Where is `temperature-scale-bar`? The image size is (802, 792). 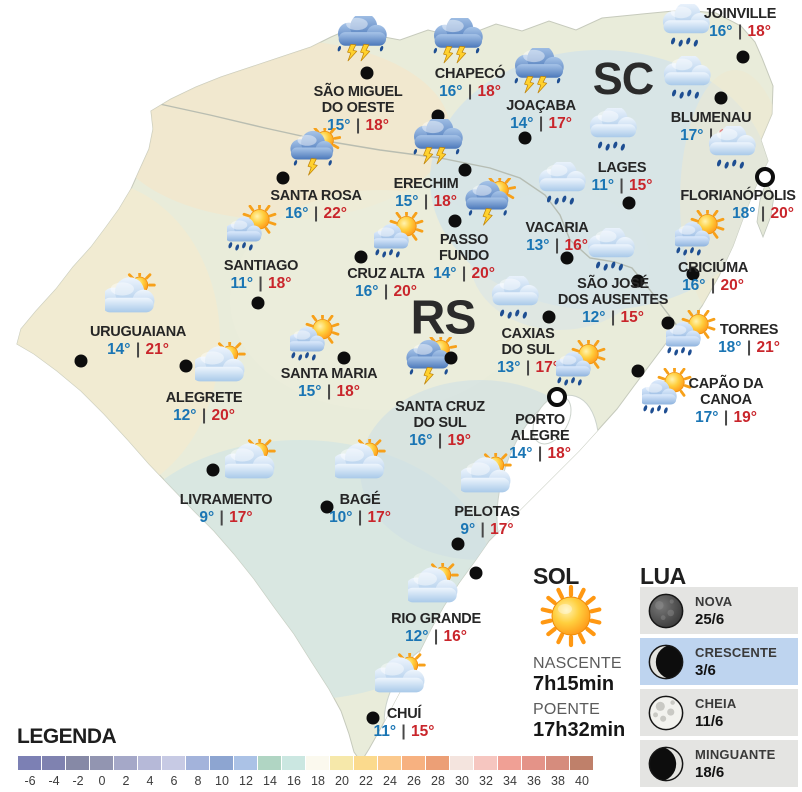
temperature-scale-bar is located at coordinates (306, 763).